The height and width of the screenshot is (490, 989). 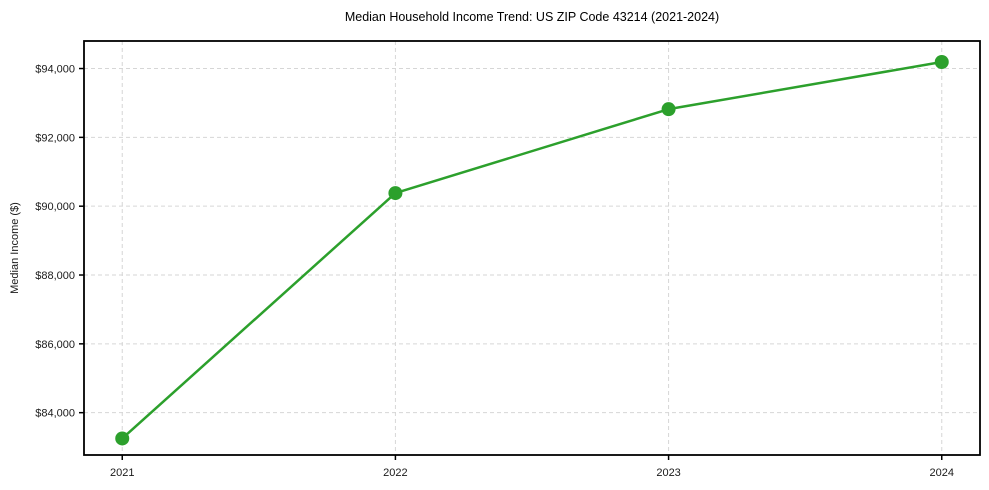 I want to click on y-tick-label: $92,000, so click(x=55, y=138).